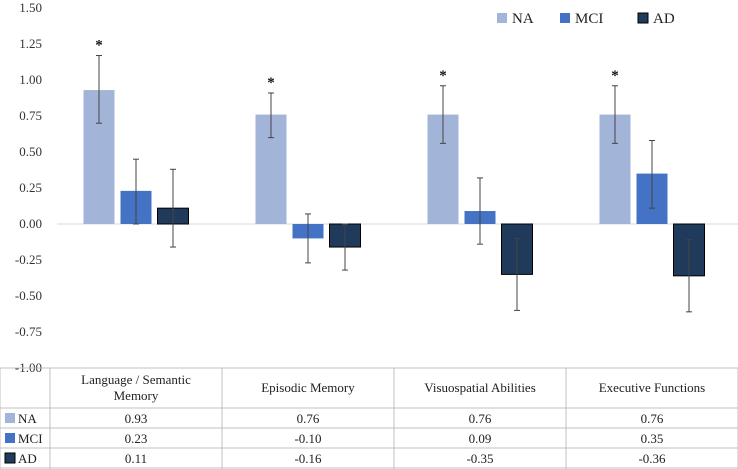  Describe the element at coordinates (30, 223) in the screenshot. I see `y-tick-label: 0.00` at that location.